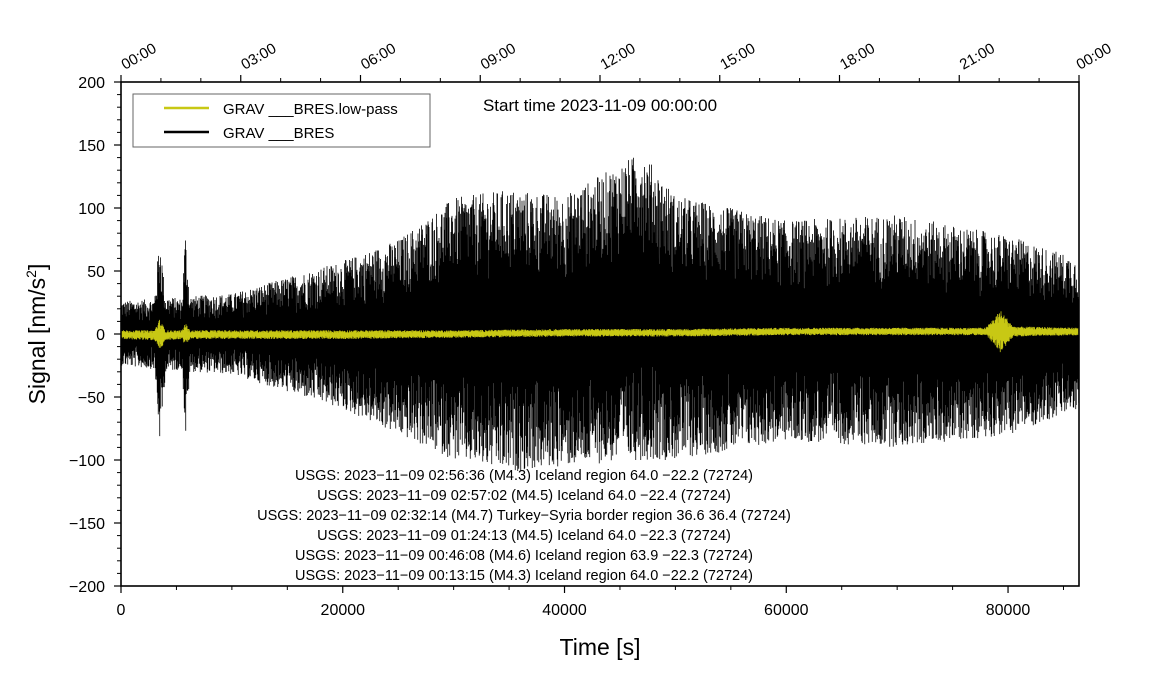  I want to click on top-tick-label: 18:00, so click(857, 56).